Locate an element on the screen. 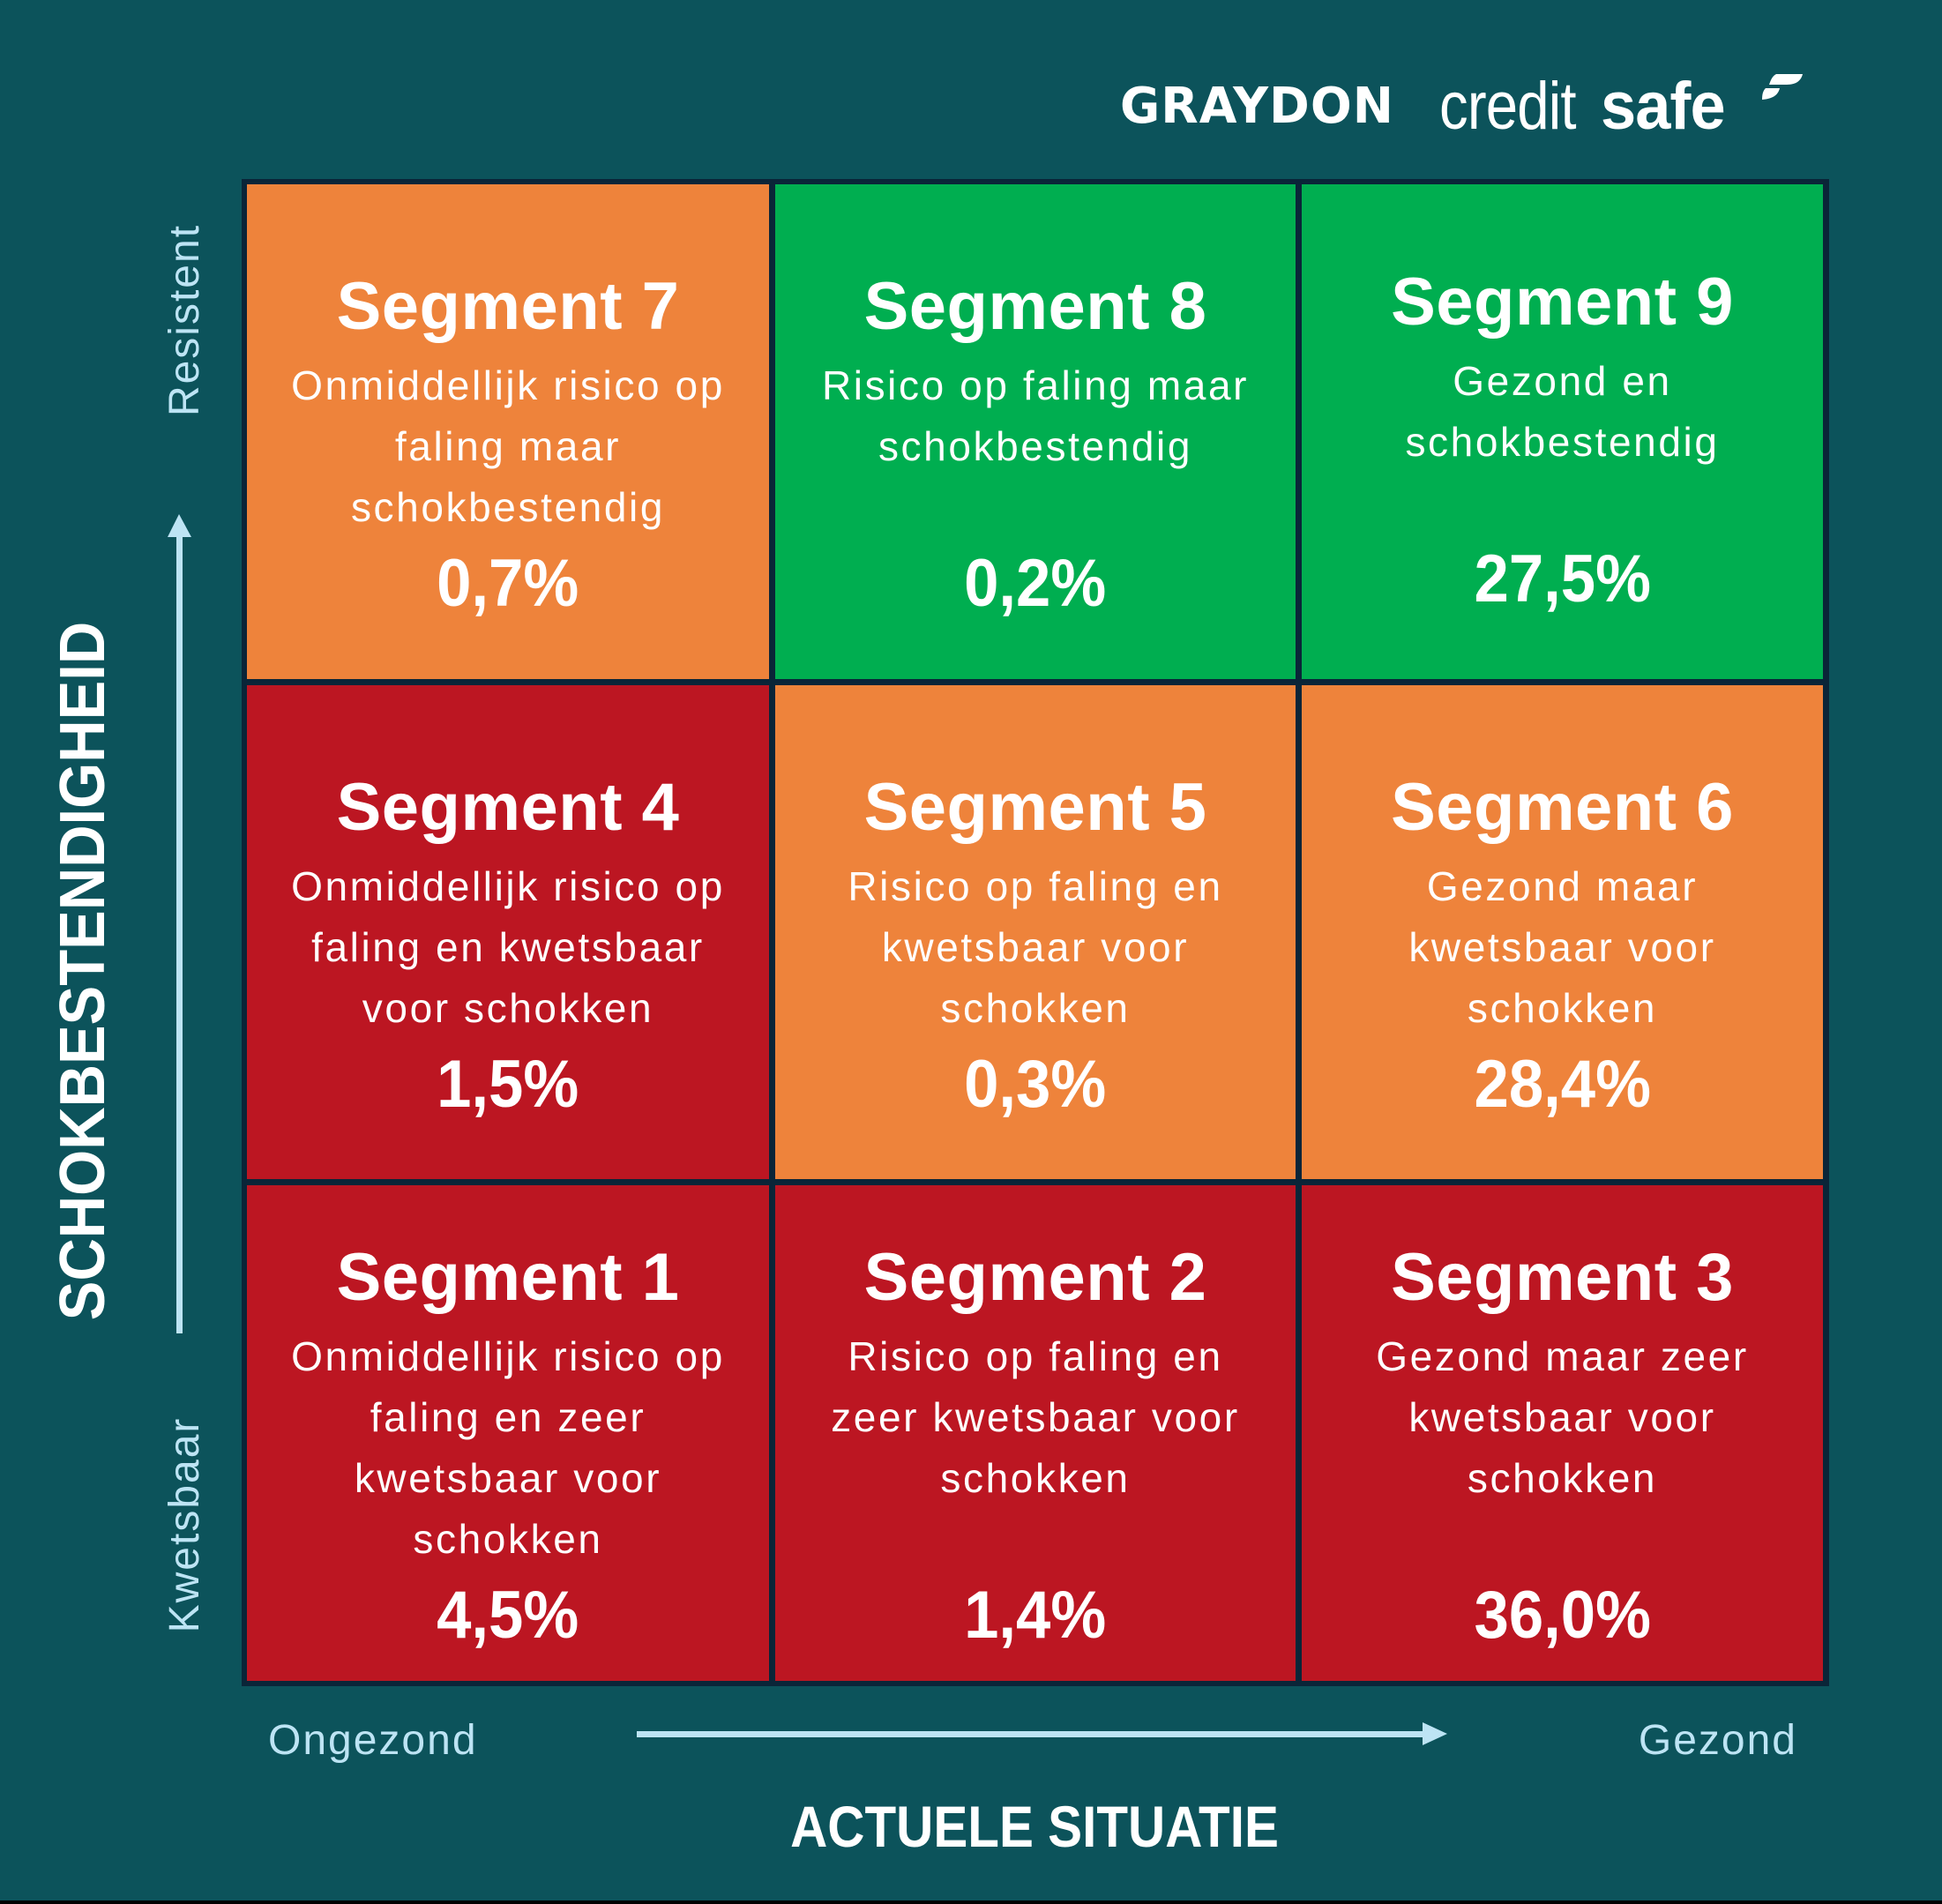  segment-description-line: voor schokken is located at coordinates (508, 1007).